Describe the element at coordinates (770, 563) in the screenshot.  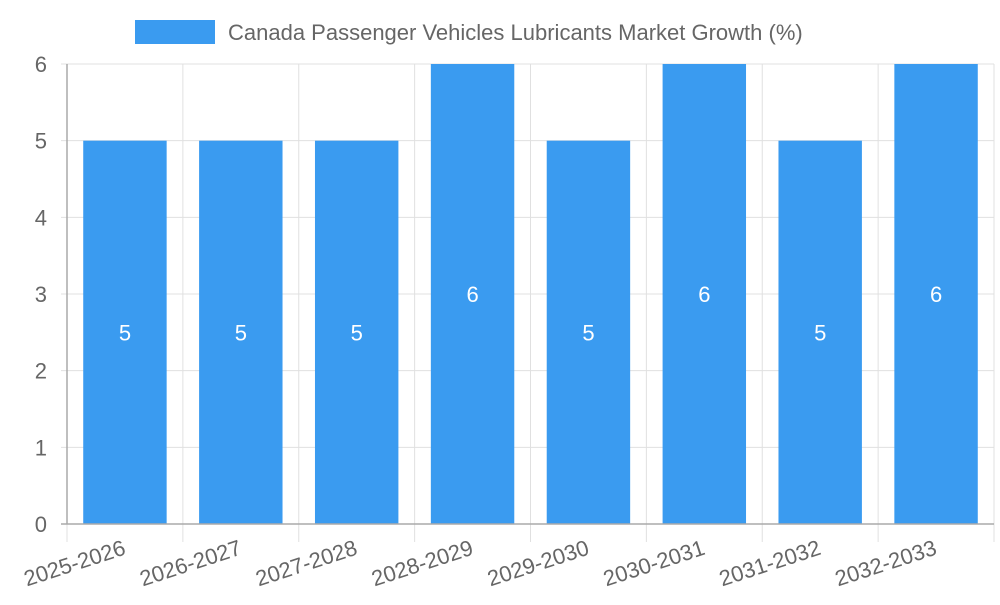
I see `x-tick-label: 2031-2032` at that location.